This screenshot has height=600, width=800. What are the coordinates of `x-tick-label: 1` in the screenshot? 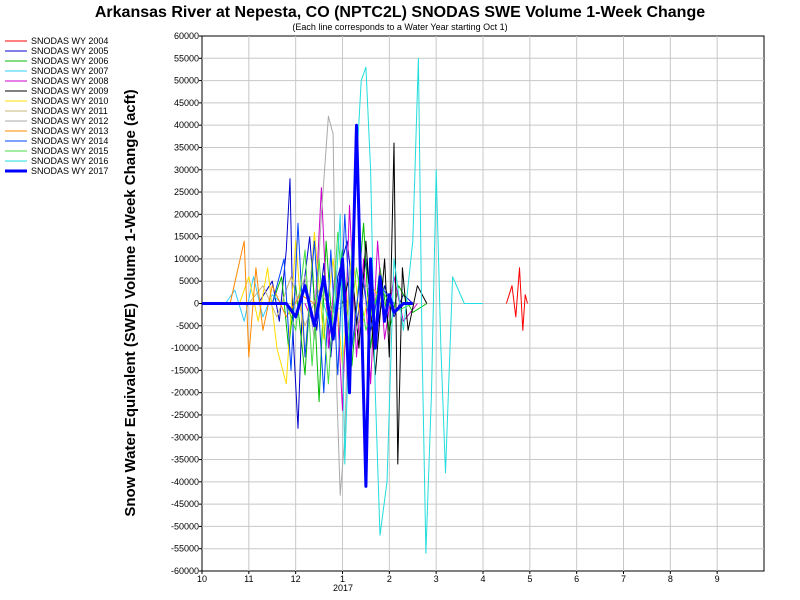 It's located at (342, 579).